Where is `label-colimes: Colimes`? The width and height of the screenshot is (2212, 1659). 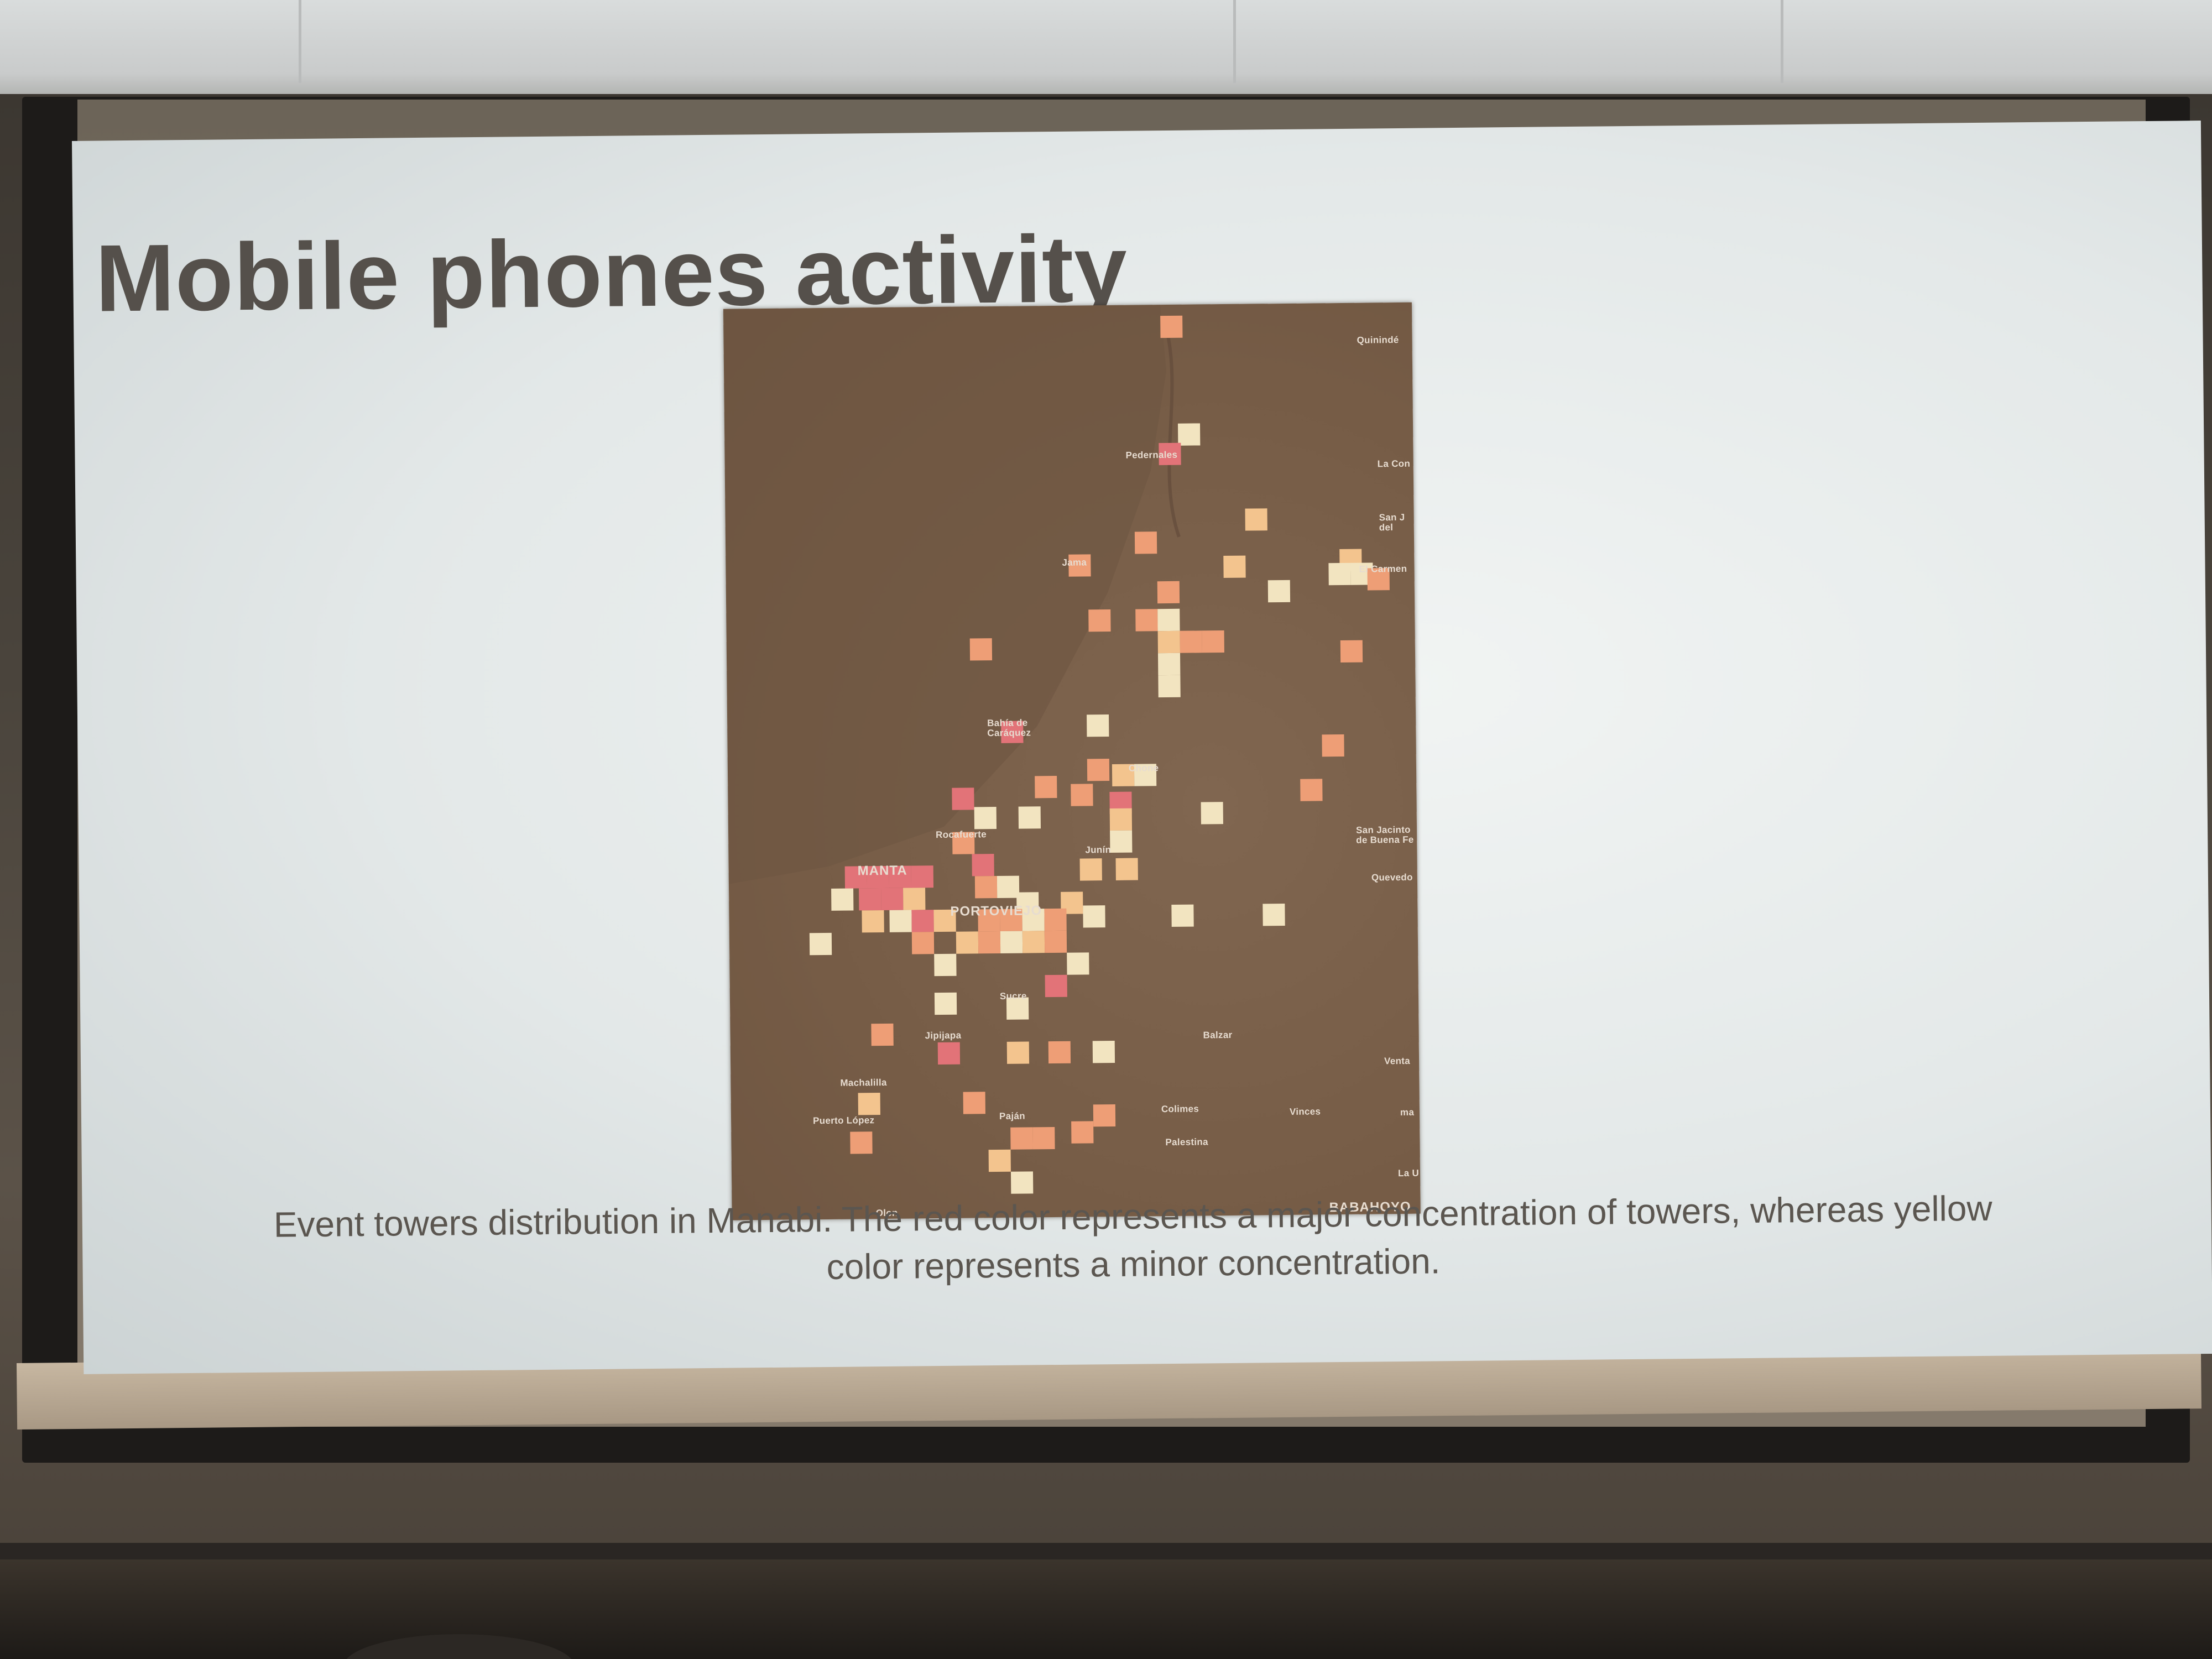 label-colimes: Colimes is located at coordinates (1180, 1109).